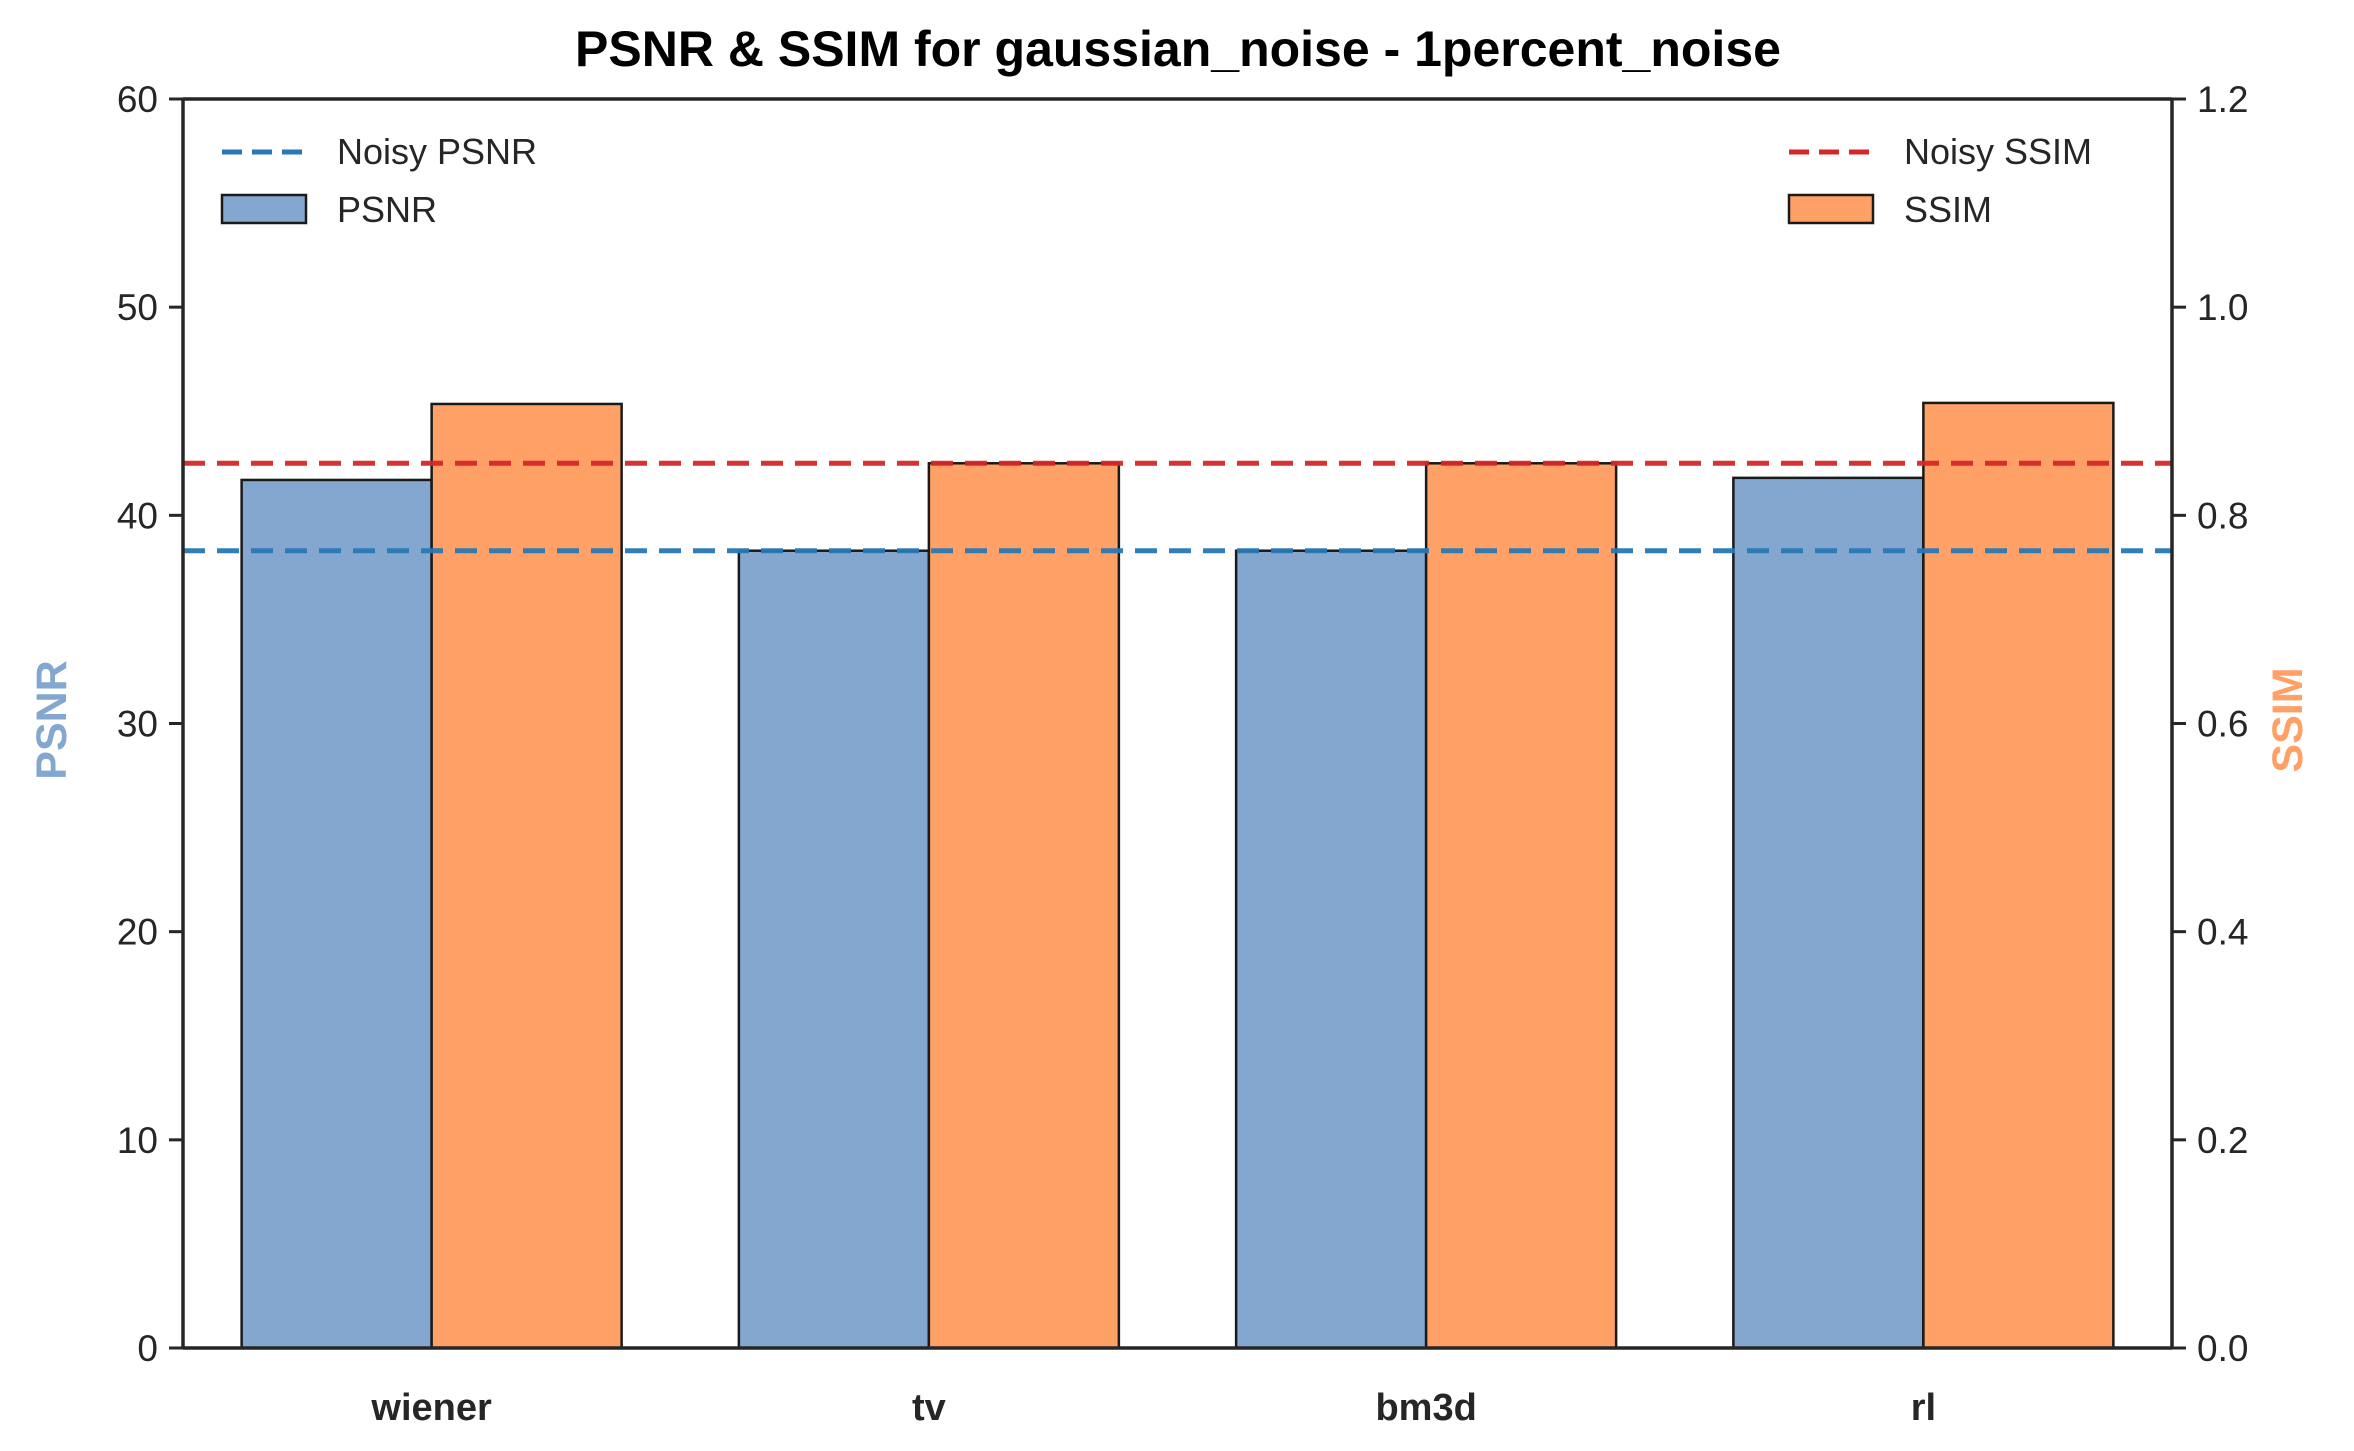  Describe the element at coordinates (929, 1408) in the screenshot. I see `x-tick-label: tv` at that location.